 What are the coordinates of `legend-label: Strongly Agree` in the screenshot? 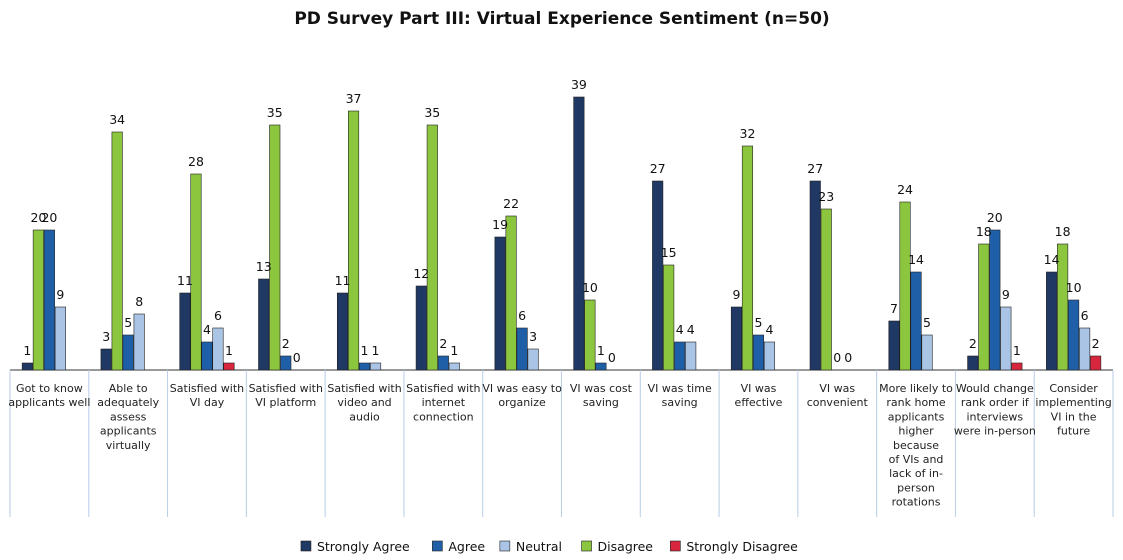 It's located at (363, 546).